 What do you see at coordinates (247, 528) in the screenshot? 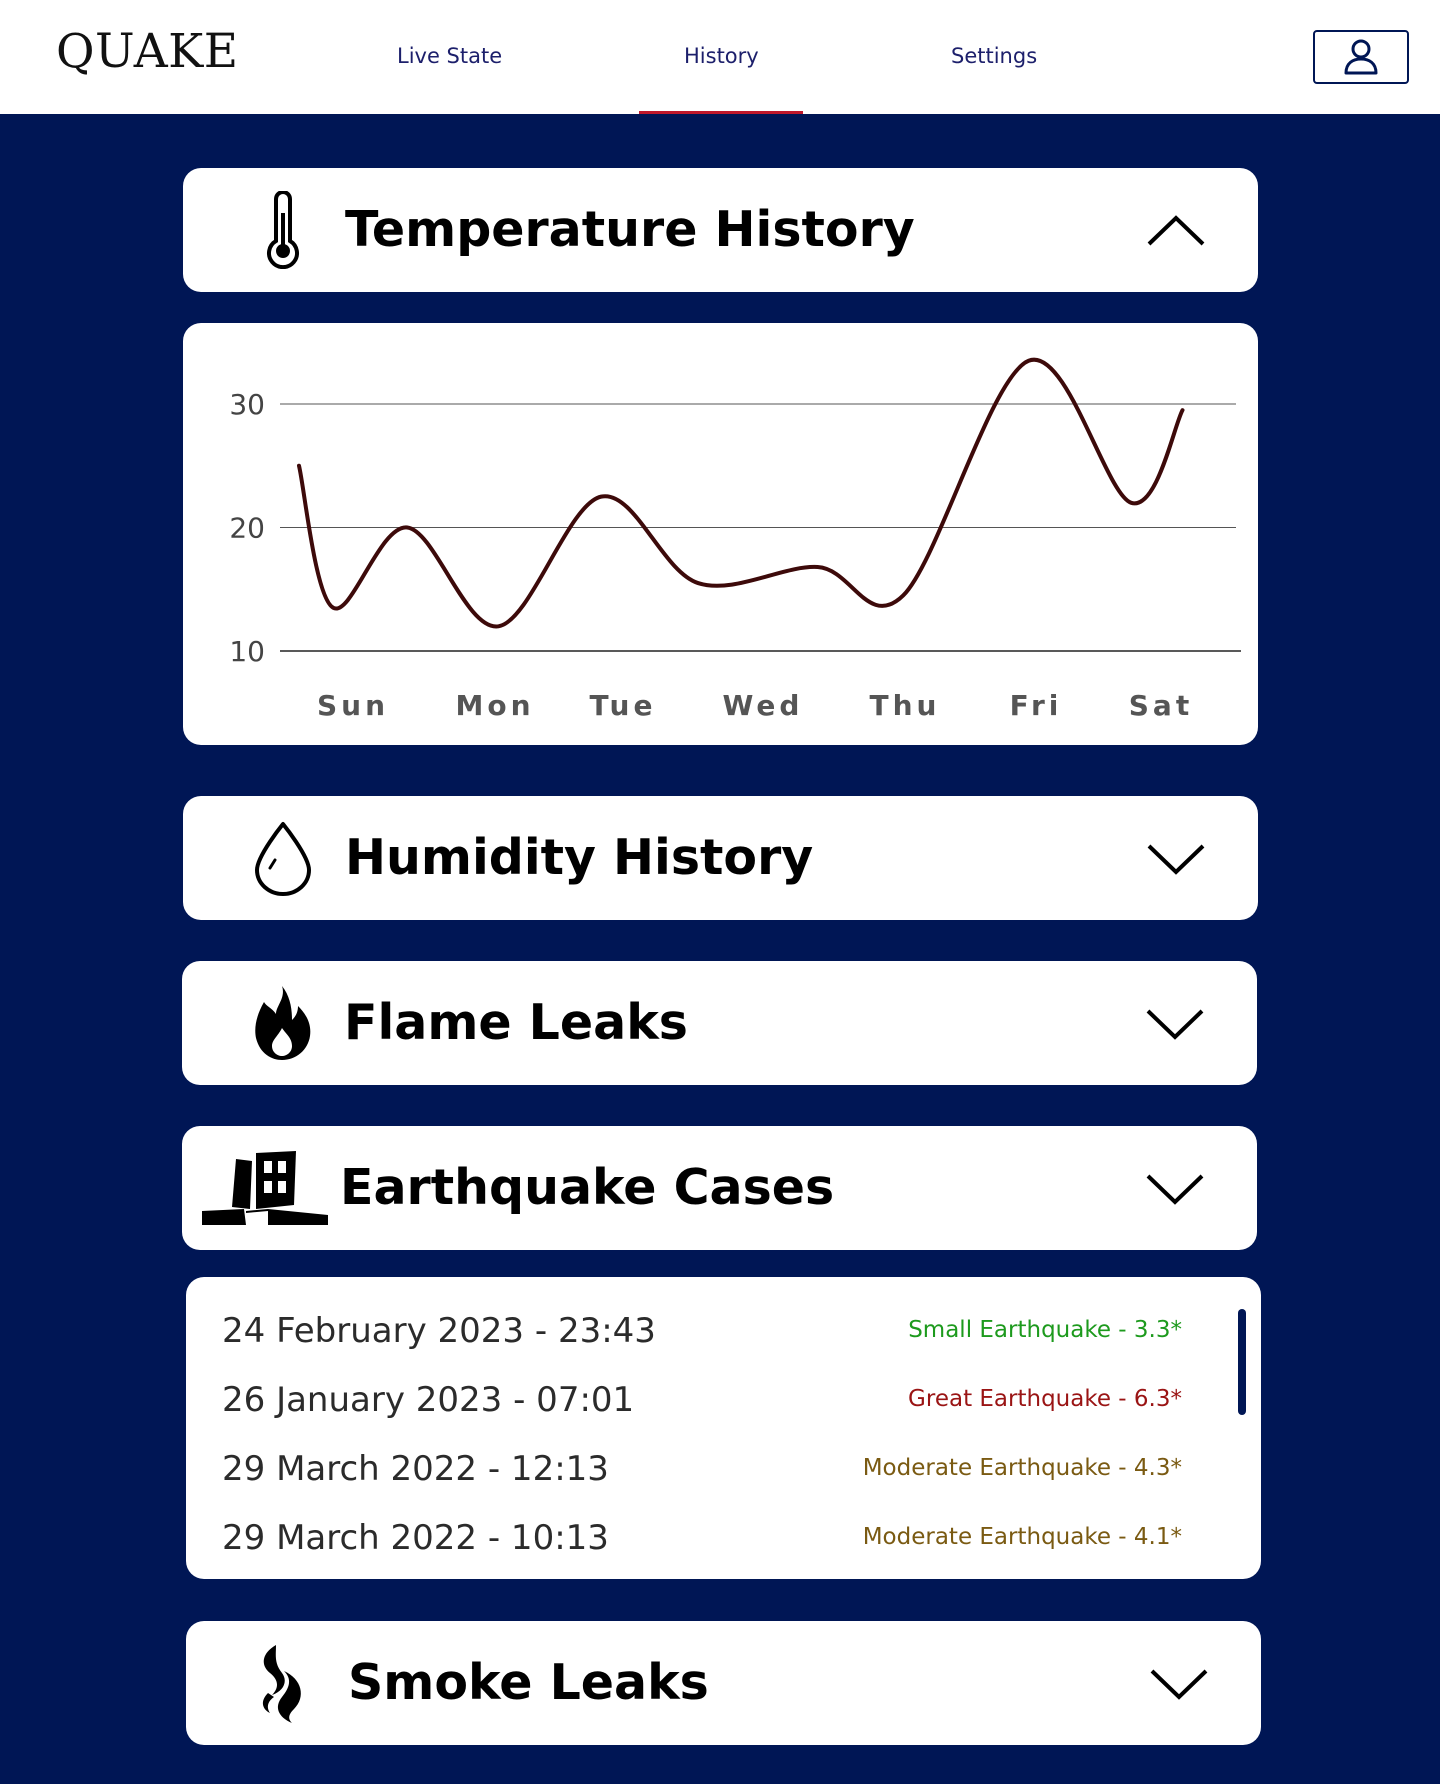
I see `y-tick-label: 20` at bounding box center [247, 528].